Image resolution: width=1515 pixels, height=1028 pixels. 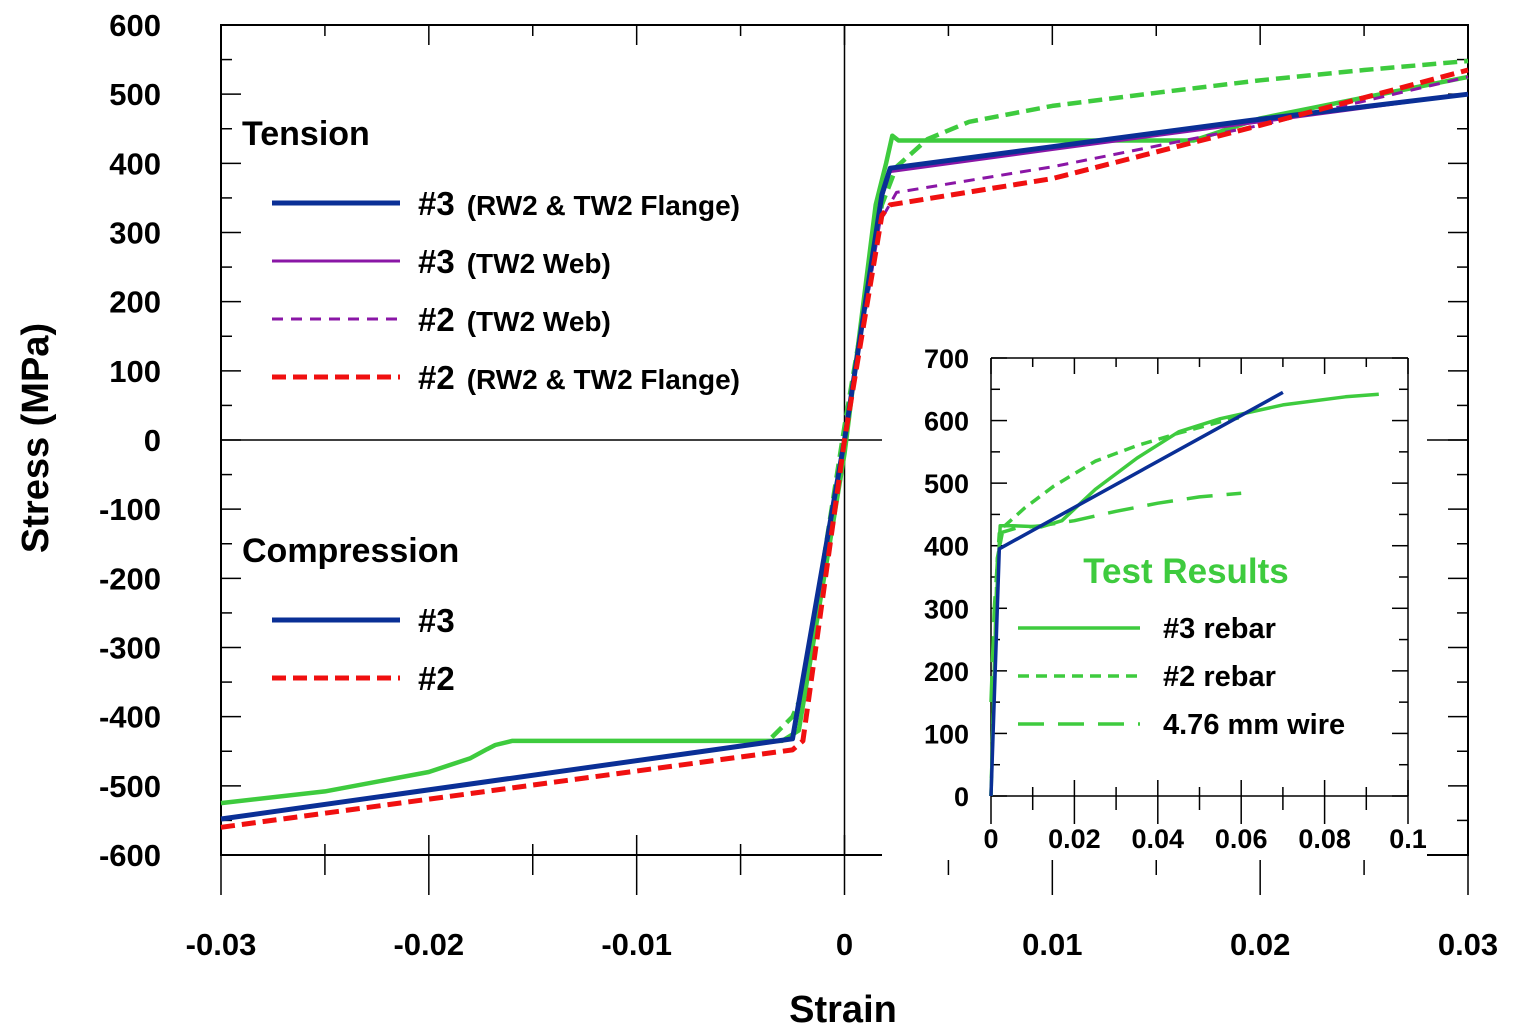 What do you see at coordinates (135, 163) in the screenshot?
I see `y-tick-label: 400` at bounding box center [135, 163].